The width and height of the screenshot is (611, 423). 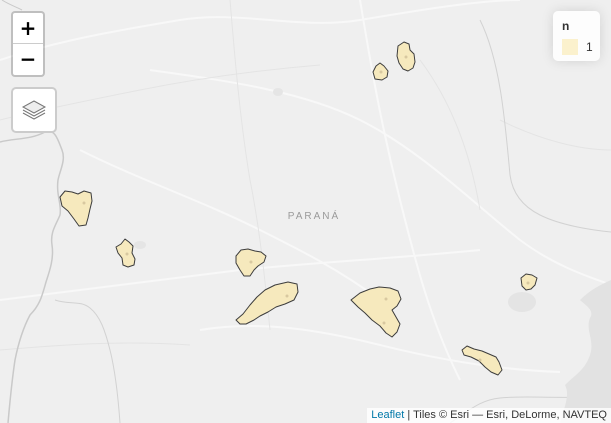 What do you see at coordinates (589, 47) in the screenshot?
I see `legend-item-label: 1` at bounding box center [589, 47].